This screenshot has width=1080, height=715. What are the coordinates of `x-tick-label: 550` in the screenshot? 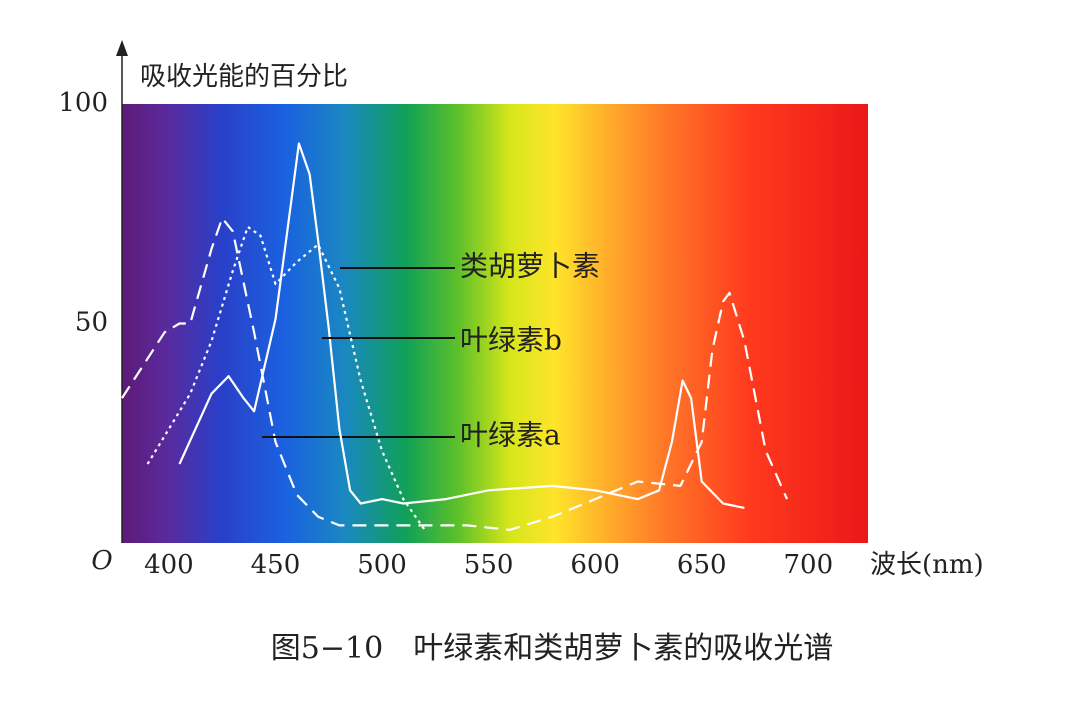 It's located at (489, 565).